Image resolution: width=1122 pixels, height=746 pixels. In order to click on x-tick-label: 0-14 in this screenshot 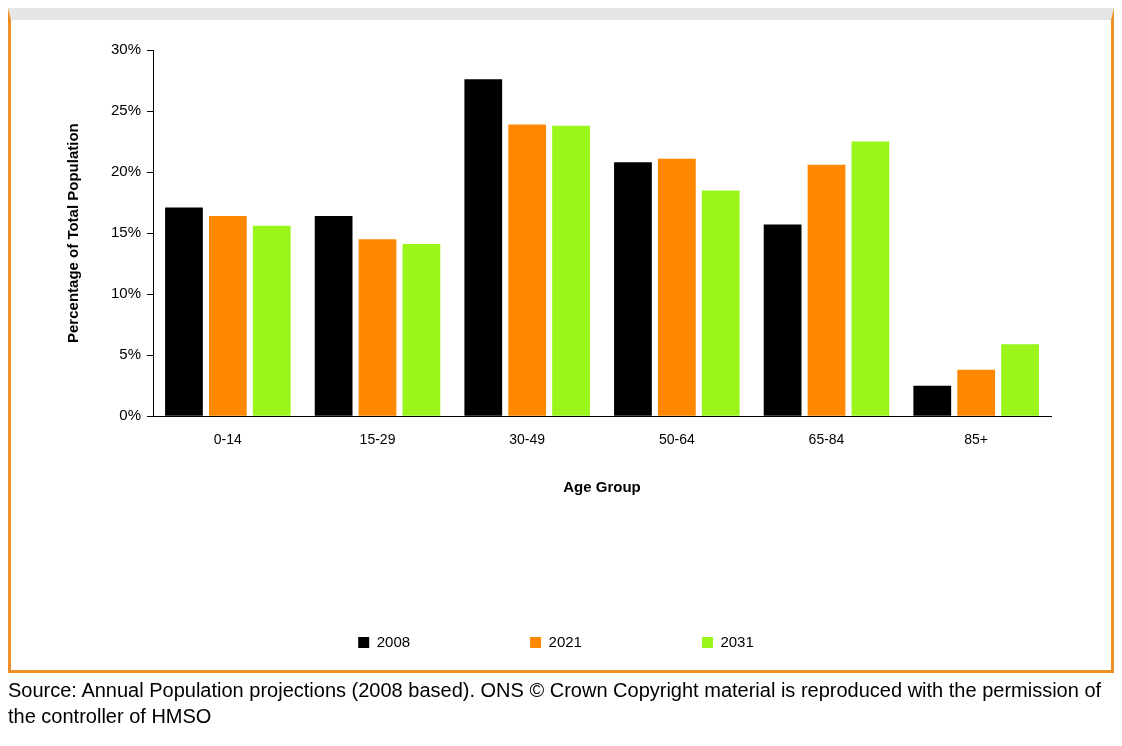, I will do `click(228, 439)`.